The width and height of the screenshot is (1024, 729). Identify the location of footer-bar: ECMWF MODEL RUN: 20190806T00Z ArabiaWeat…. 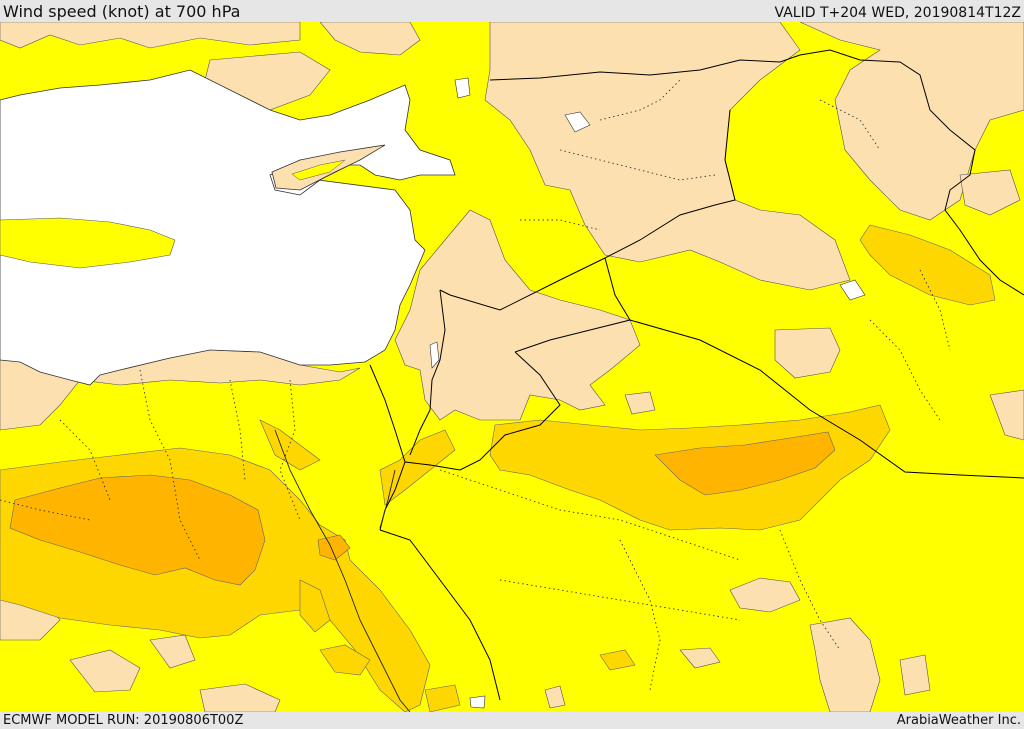
(512, 720).